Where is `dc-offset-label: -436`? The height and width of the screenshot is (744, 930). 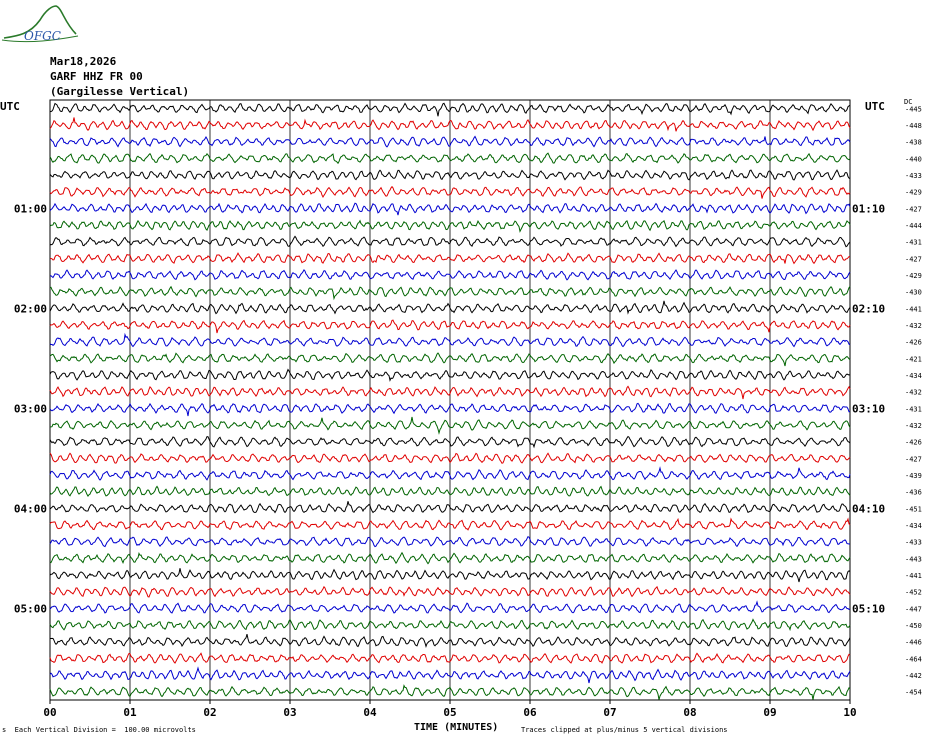
dc-offset-label: -436 is located at coordinates (913, 493).